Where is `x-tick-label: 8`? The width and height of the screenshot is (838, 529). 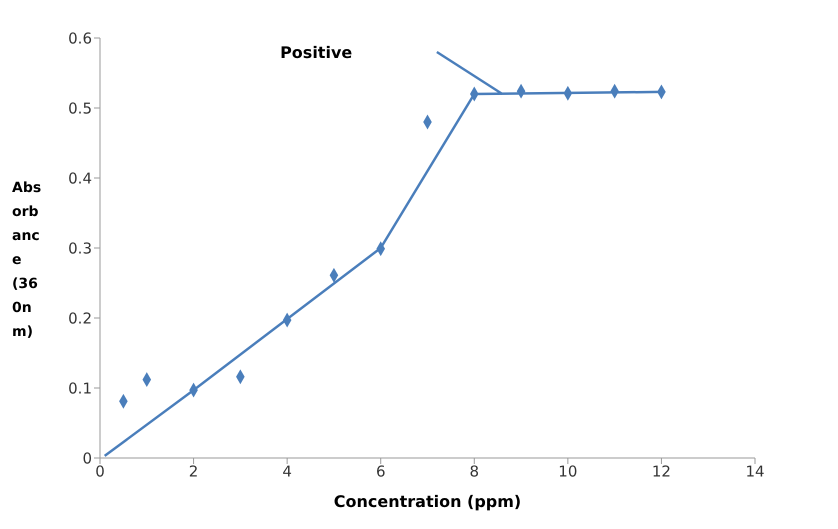 x-tick-label: 8 is located at coordinates (475, 471).